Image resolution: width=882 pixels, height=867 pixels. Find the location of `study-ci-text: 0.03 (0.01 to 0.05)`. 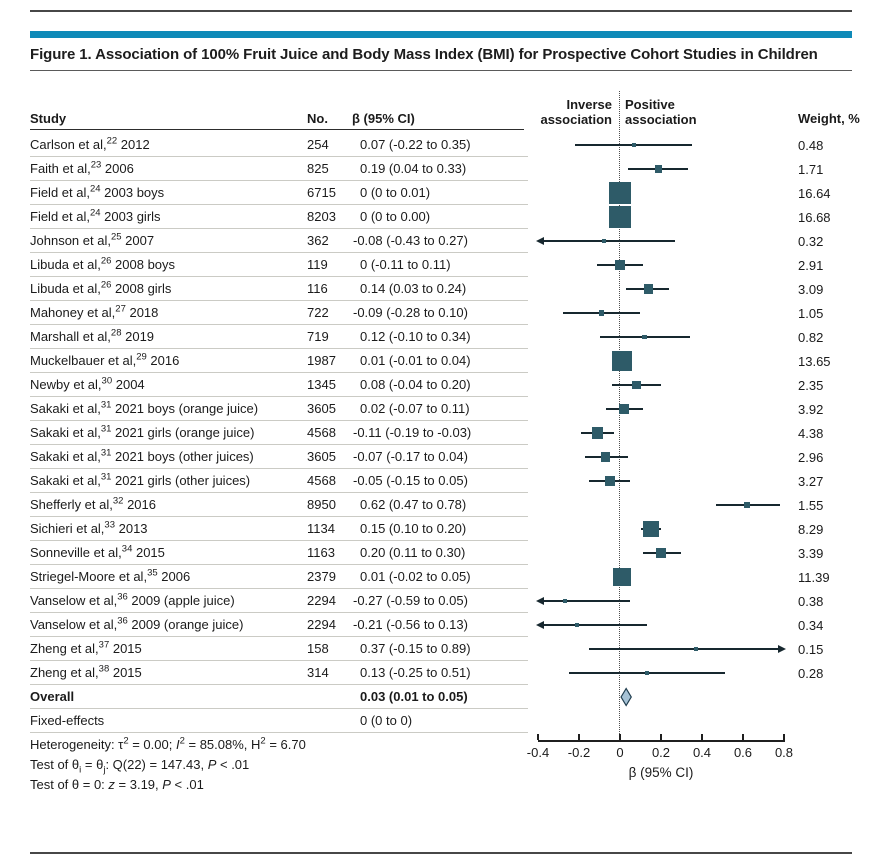

study-ci-text: 0.03 (0.01 to 0.05) is located at coordinates (414, 696).